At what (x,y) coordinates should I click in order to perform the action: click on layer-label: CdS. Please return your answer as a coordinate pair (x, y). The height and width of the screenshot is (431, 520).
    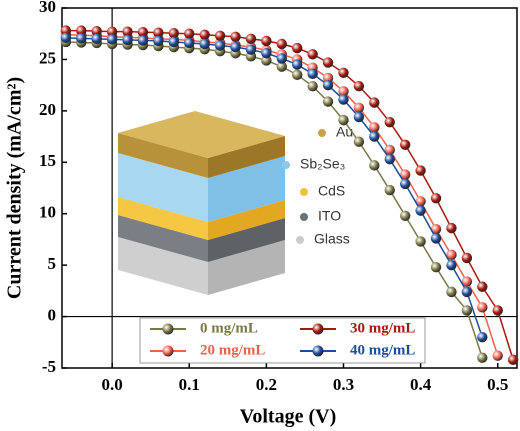
    Looking at the image, I should click on (331, 191).